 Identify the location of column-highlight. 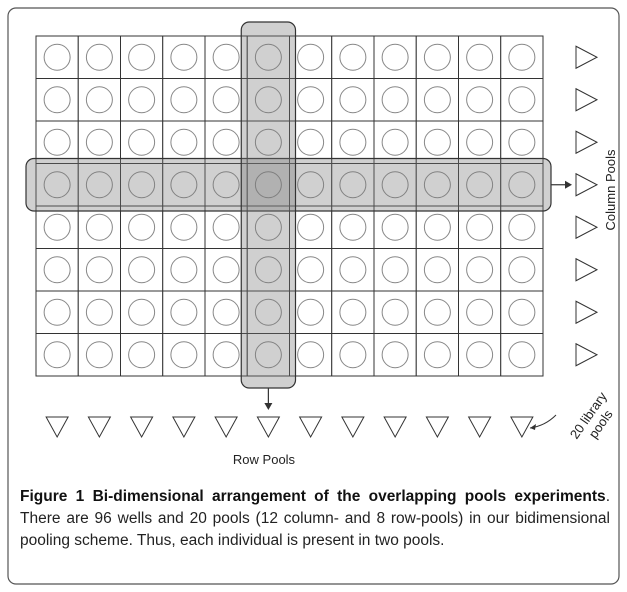
(268, 205).